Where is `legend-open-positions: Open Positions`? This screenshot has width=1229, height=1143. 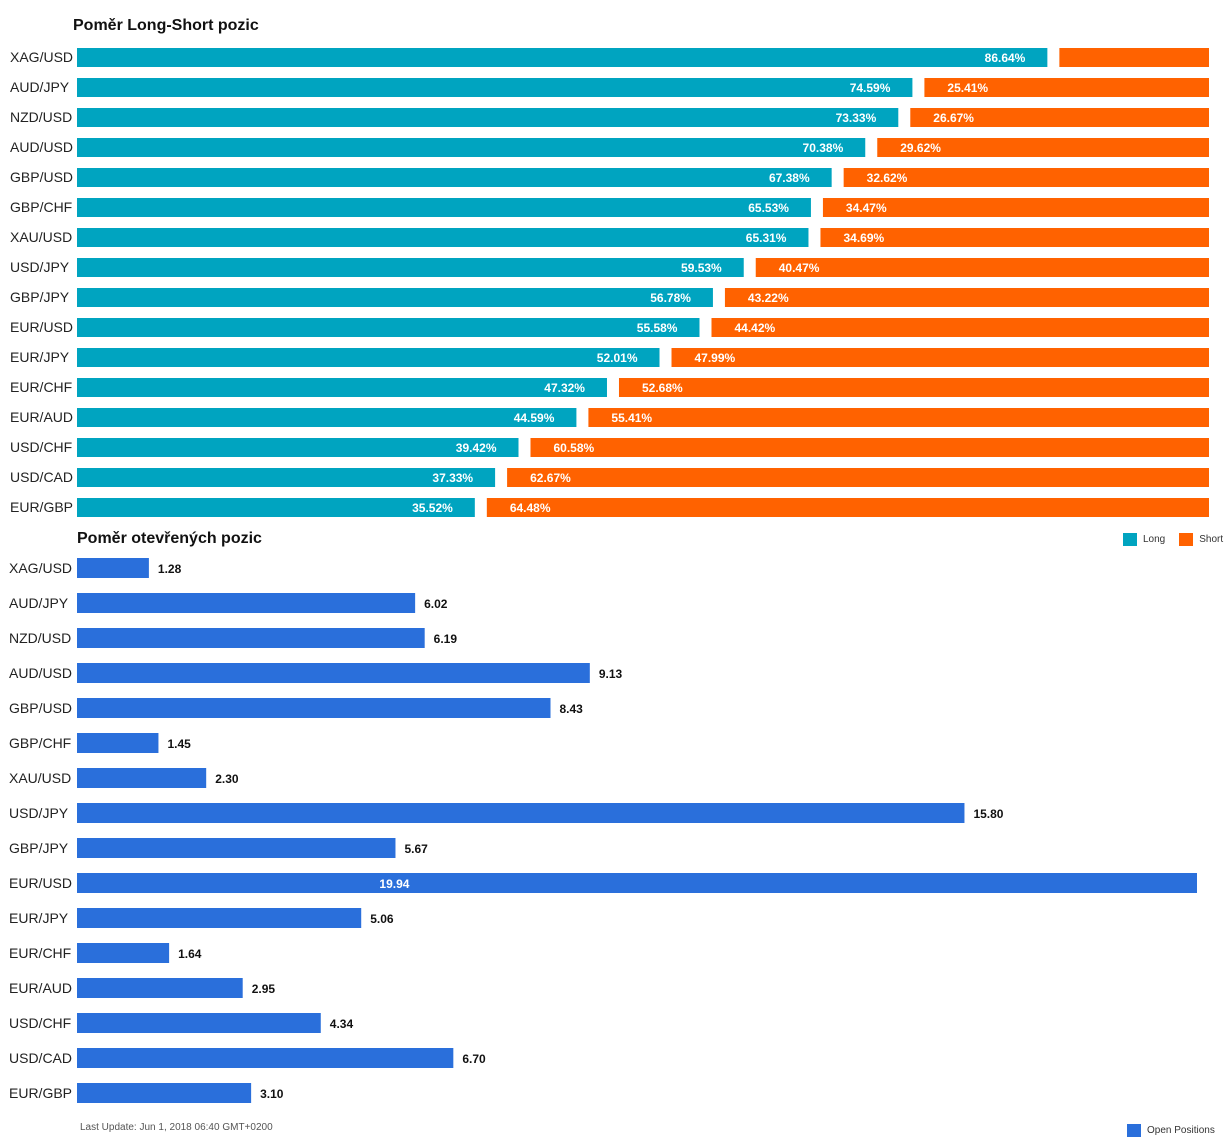 legend-open-positions: Open Positions is located at coordinates (1171, 1130).